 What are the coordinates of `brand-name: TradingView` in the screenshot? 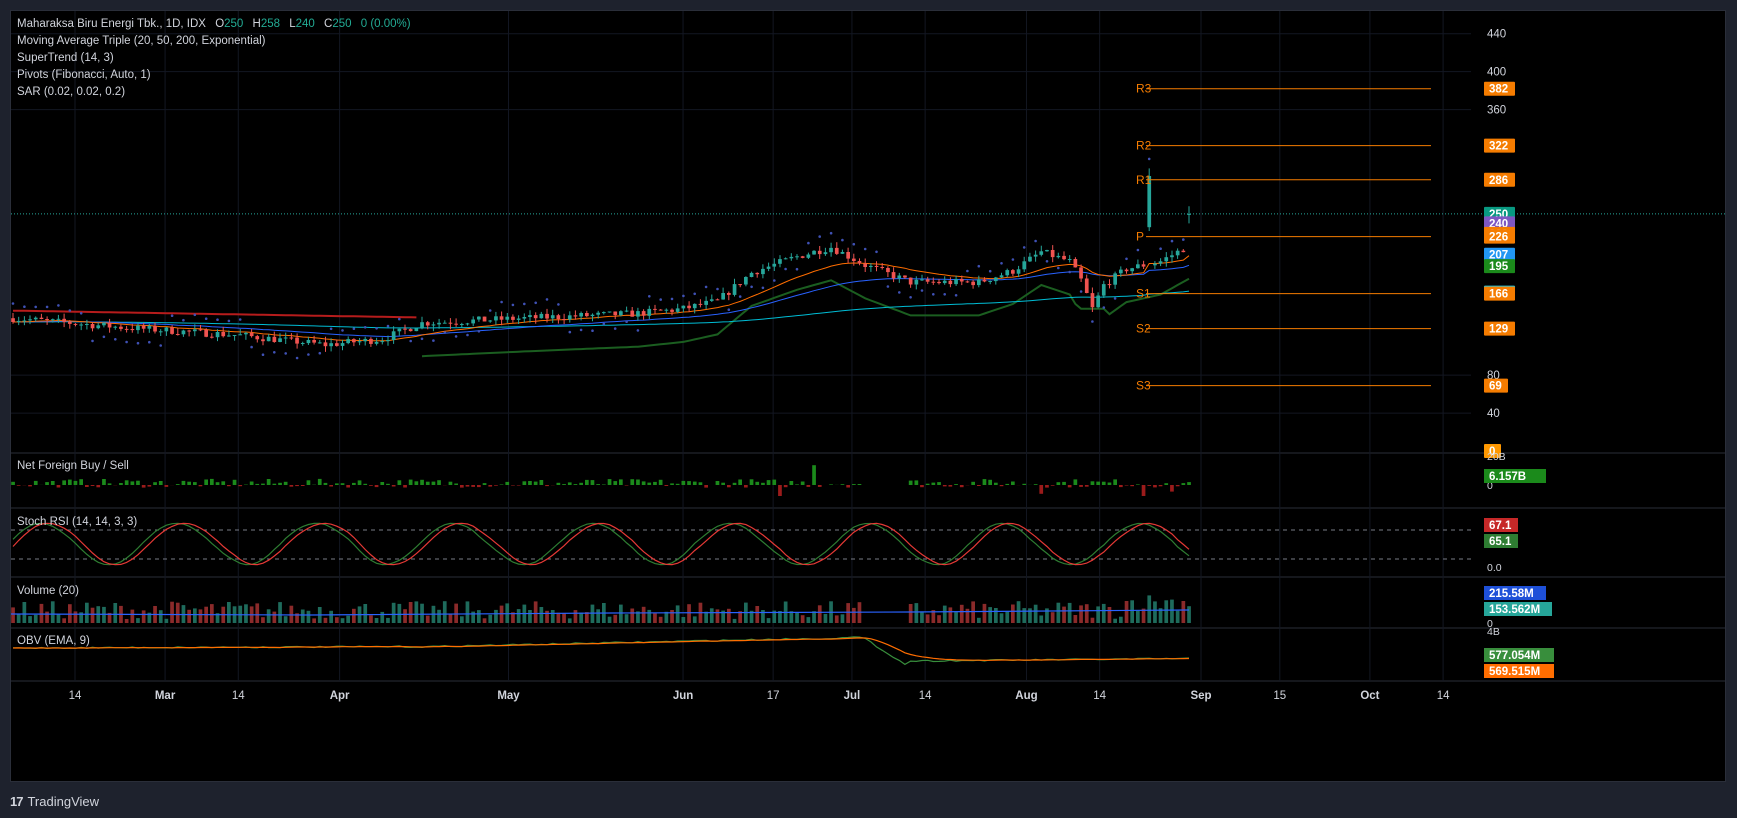 It's located at (63, 801).